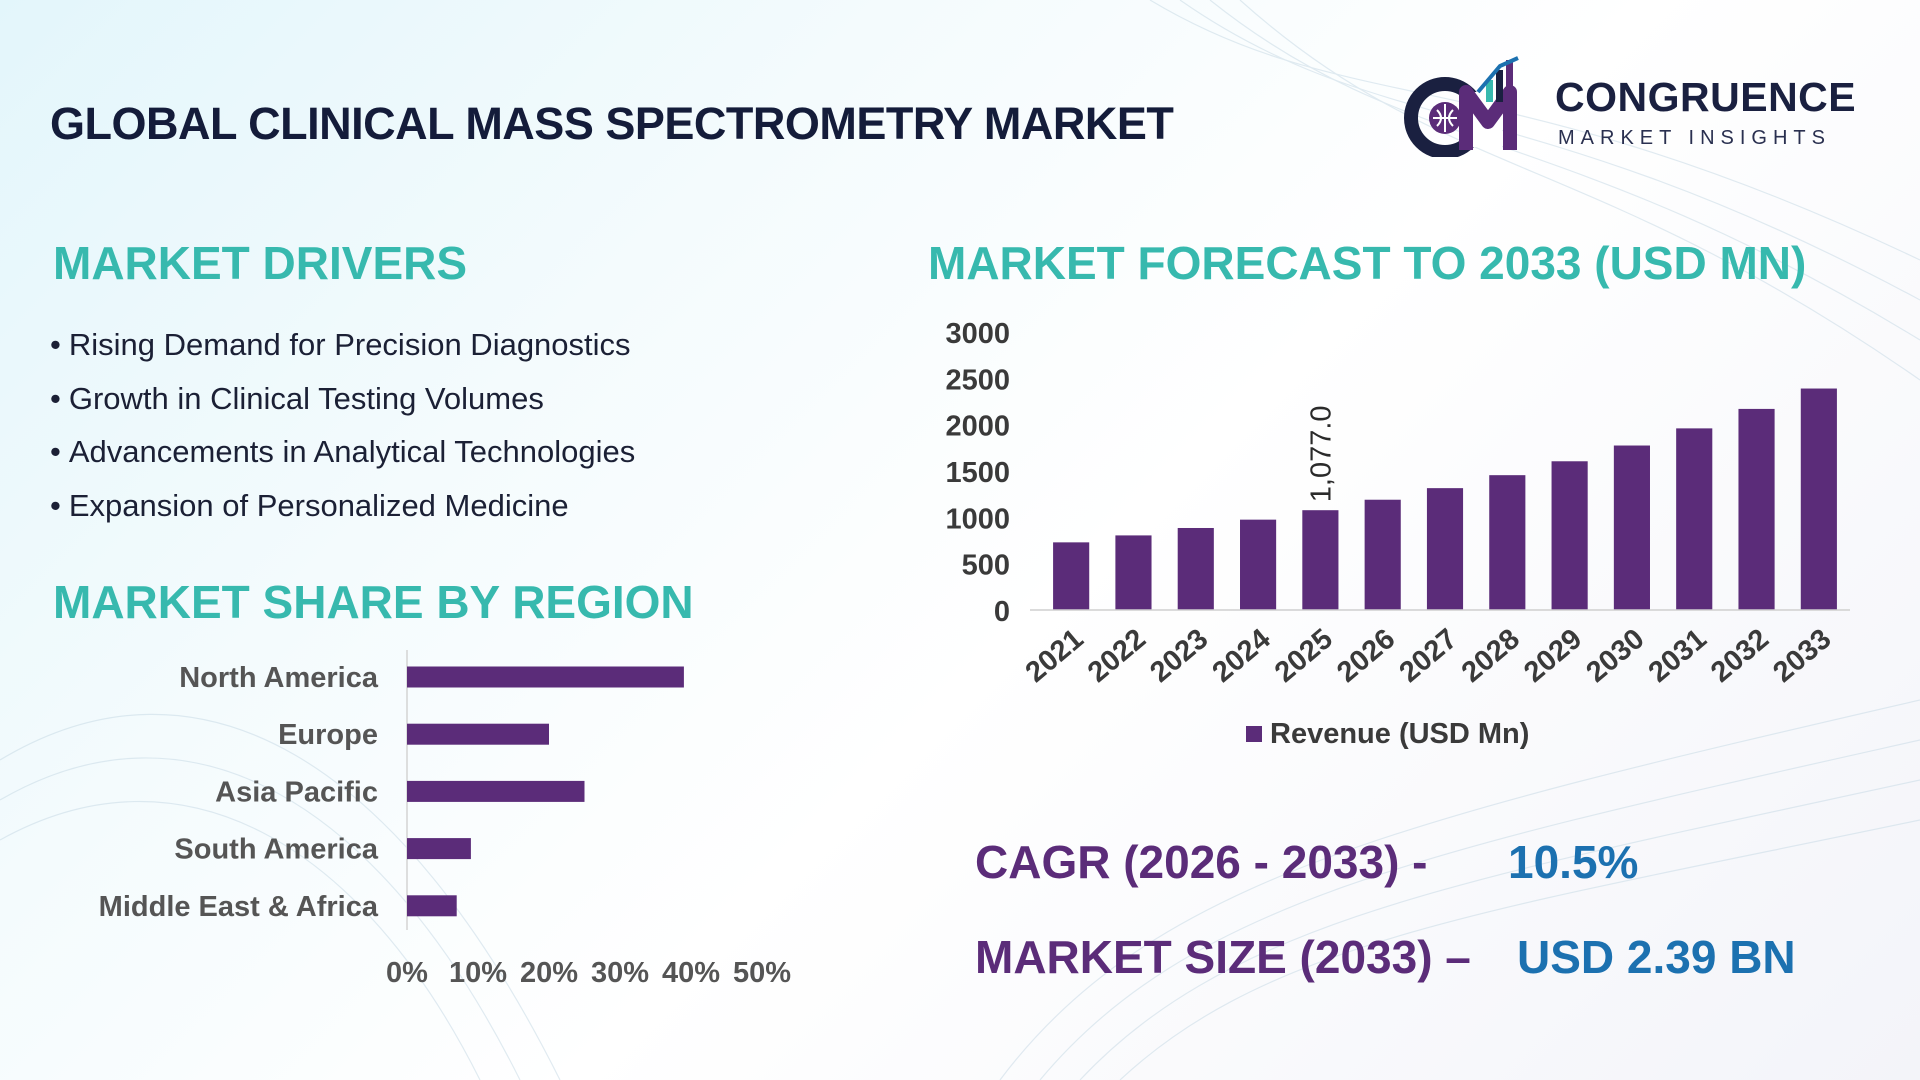 This screenshot has width=1920, height=1080. Describe the element at coordinates (260, 263) in the screenshot. I see `drivers-heading: MARKET DRIVERS` at that location.